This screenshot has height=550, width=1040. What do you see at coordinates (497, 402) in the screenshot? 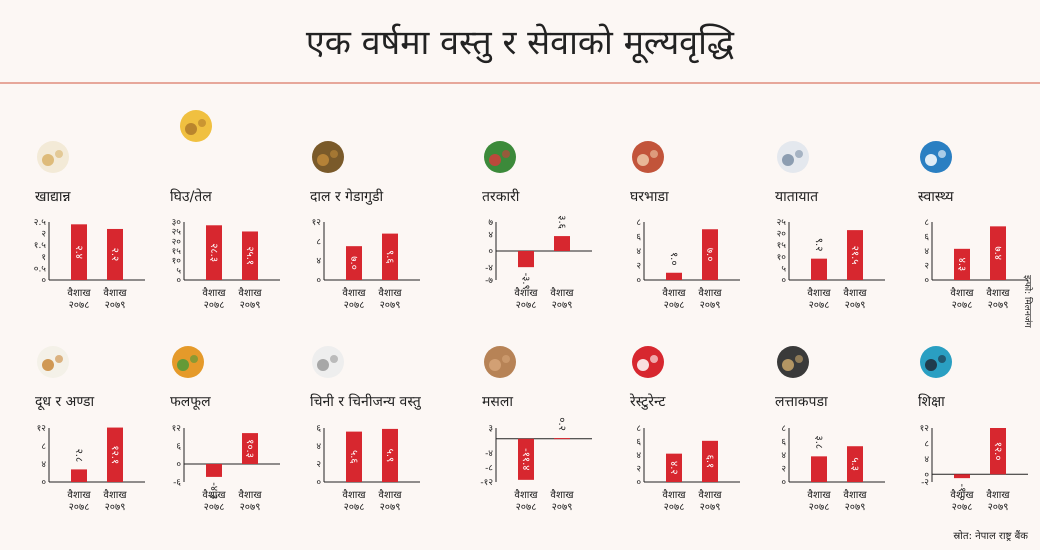
I see `chart-title: मसला` at bounding box center [497, 402].